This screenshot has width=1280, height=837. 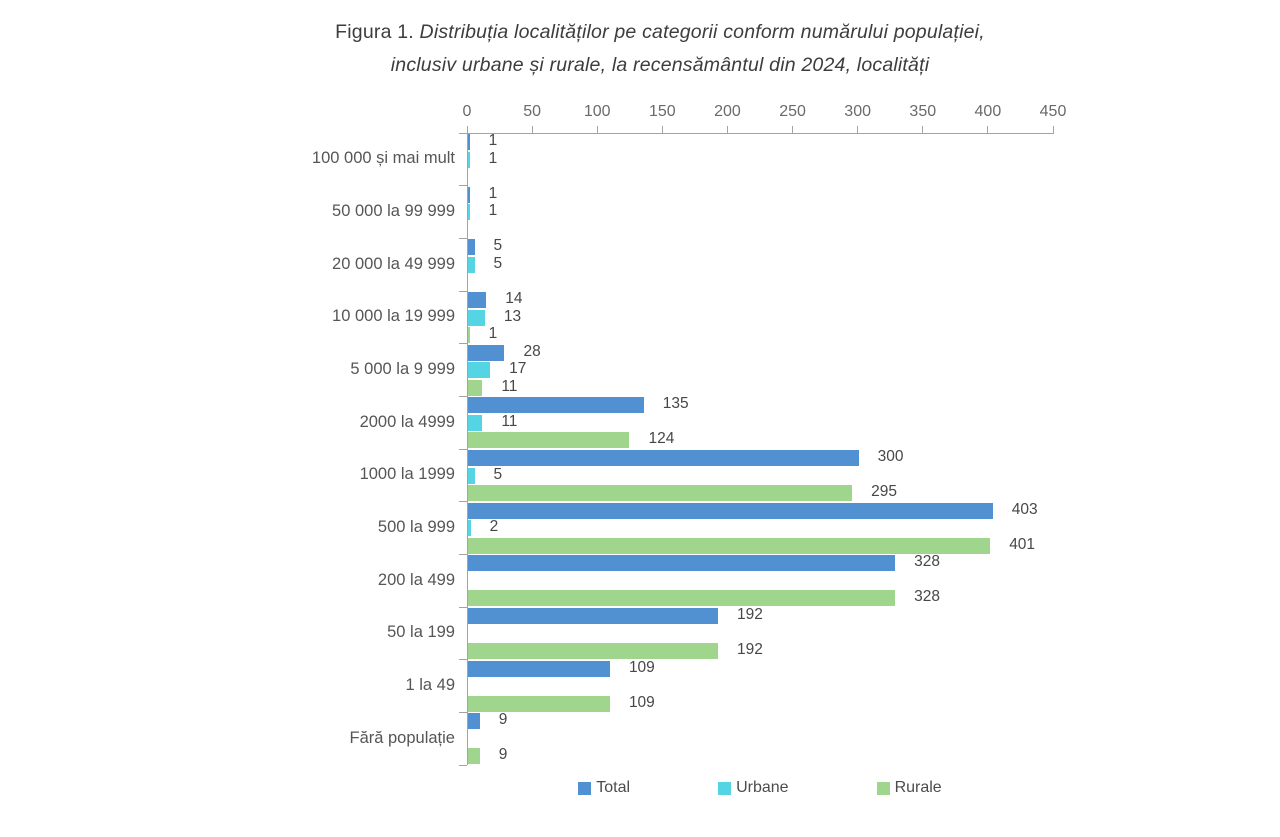 What do you see at coordinates (923, 111) in the screenshot?
I see `x-tick-label: 350` at bounding box center [923, 111].